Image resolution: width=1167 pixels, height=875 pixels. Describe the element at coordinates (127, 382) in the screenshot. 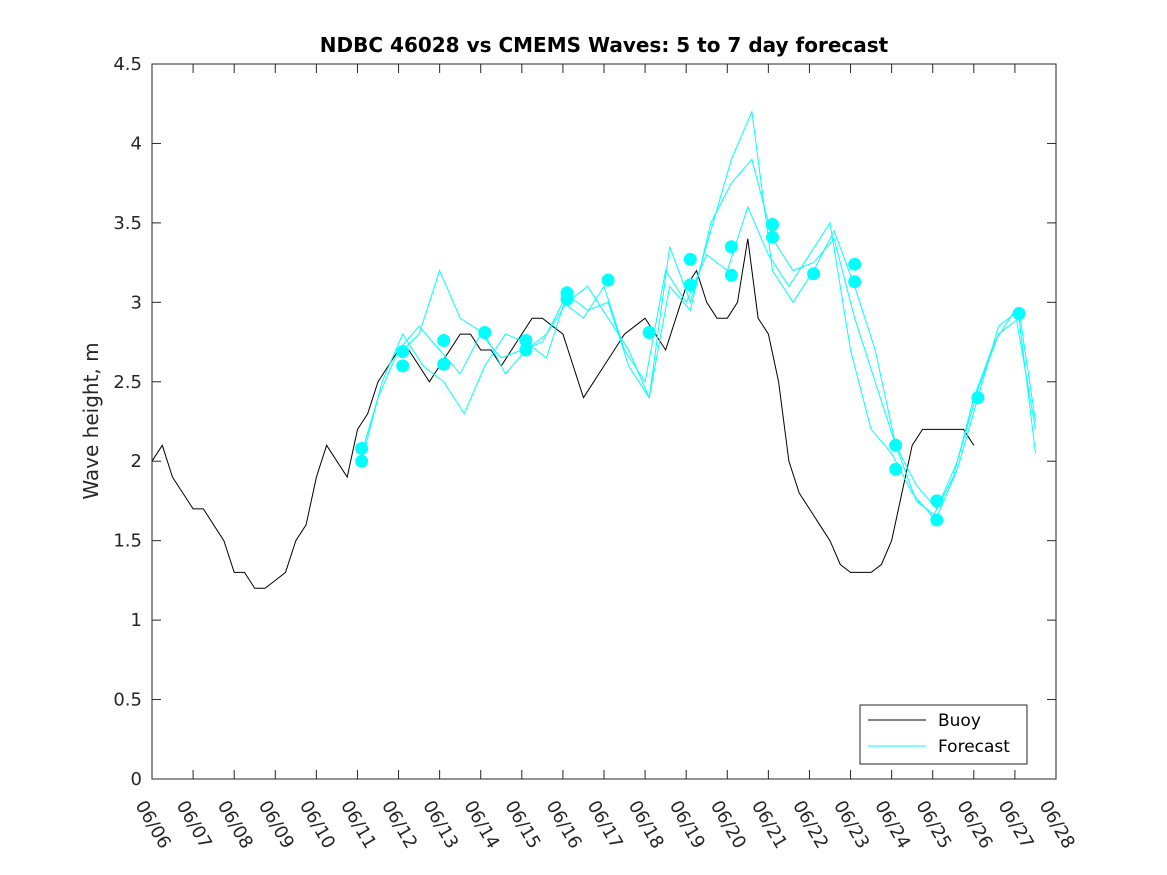

I see `y-tick-label: 2.5` at that location.